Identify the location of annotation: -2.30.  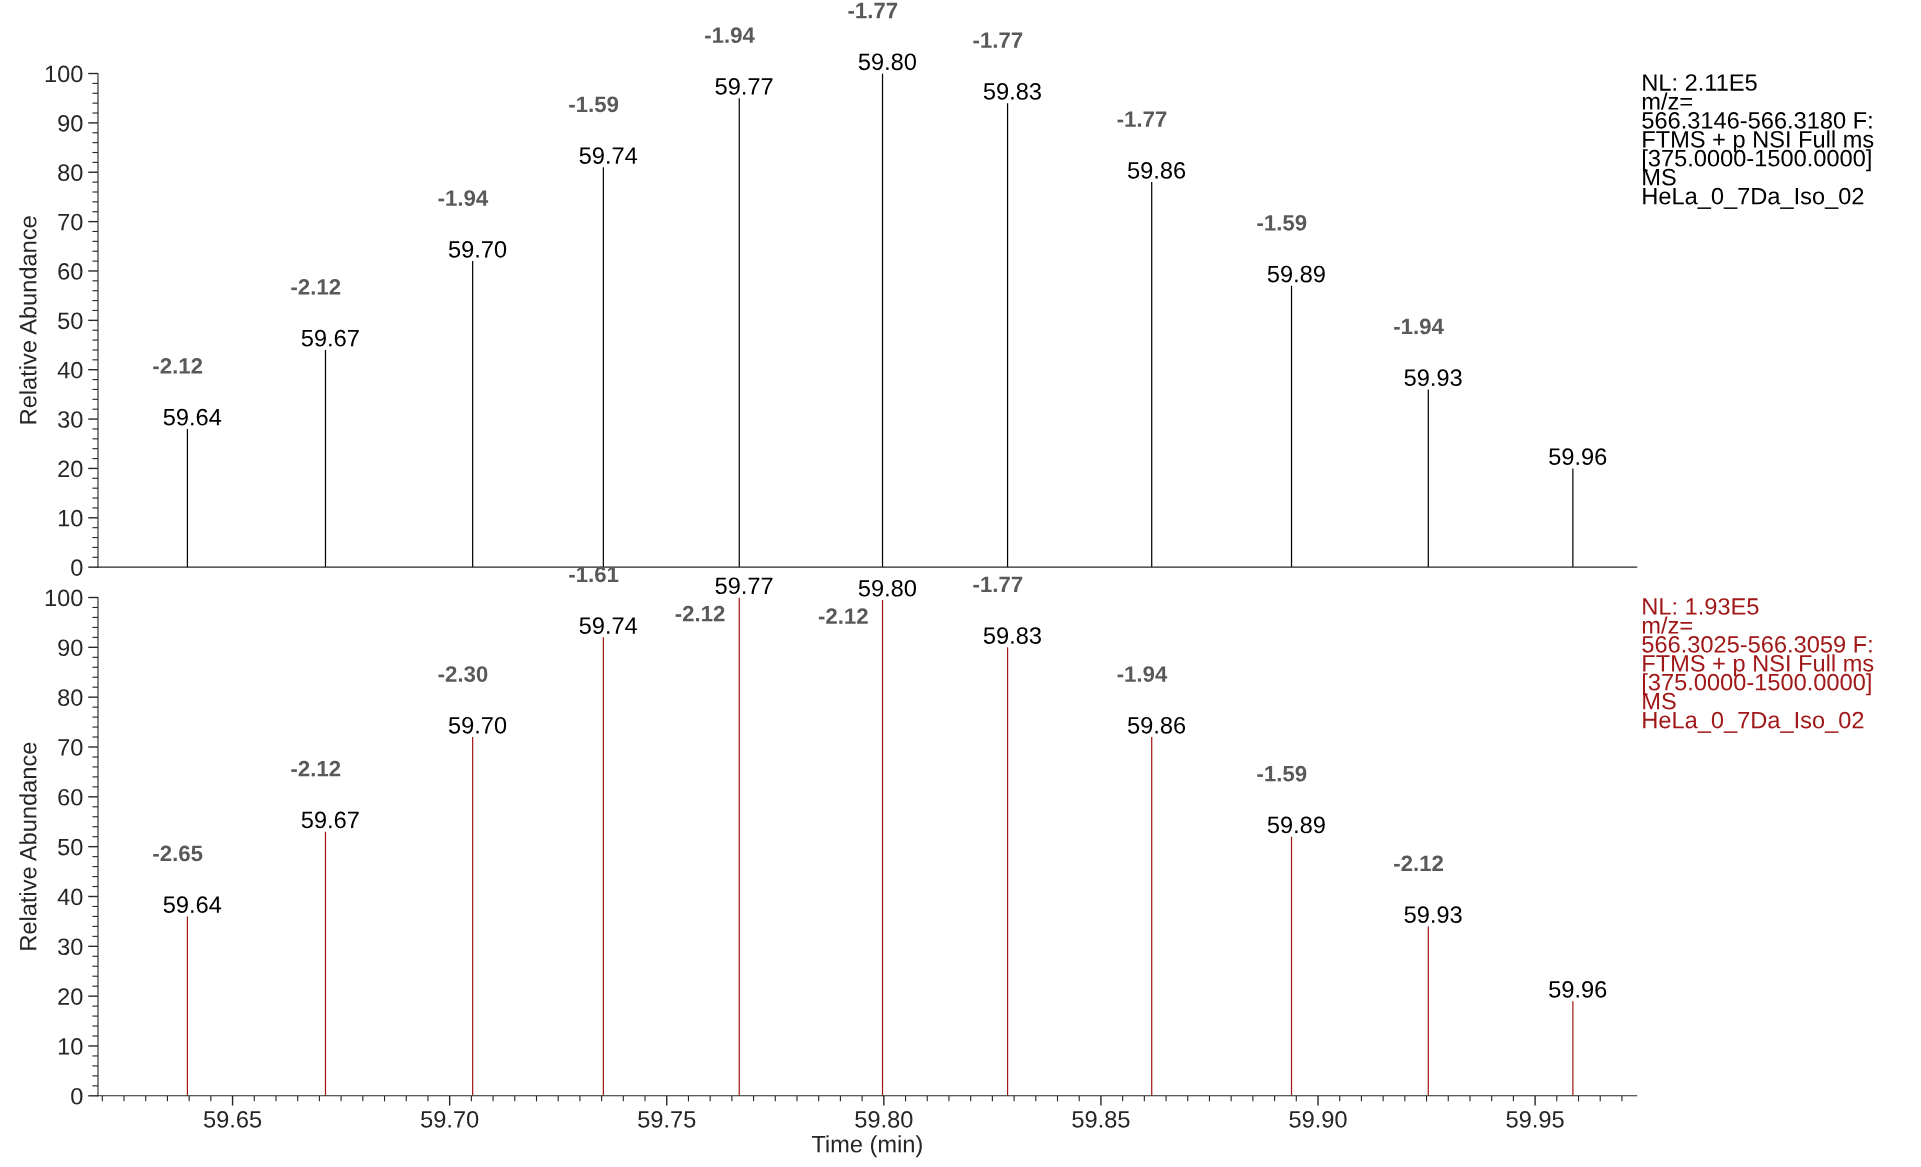
(463, 674).